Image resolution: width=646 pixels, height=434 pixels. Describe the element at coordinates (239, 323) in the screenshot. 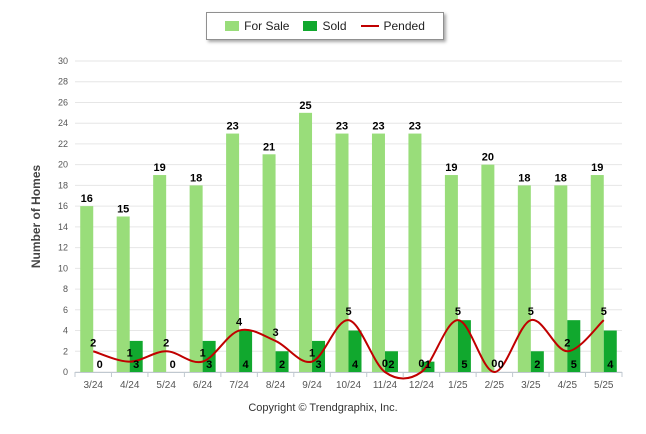

I see `pended-value-label: 4` at that location.